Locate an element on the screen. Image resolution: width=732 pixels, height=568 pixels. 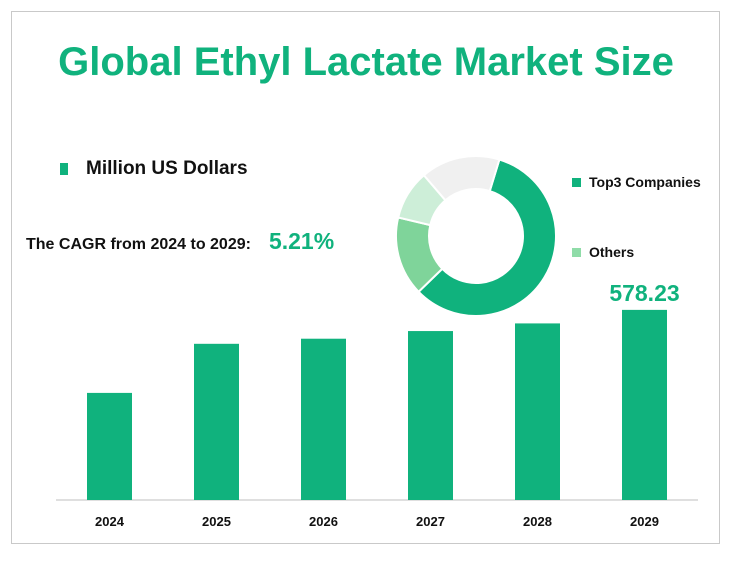
x-tick-2029: 2029 is located at coordinates (644, 521).